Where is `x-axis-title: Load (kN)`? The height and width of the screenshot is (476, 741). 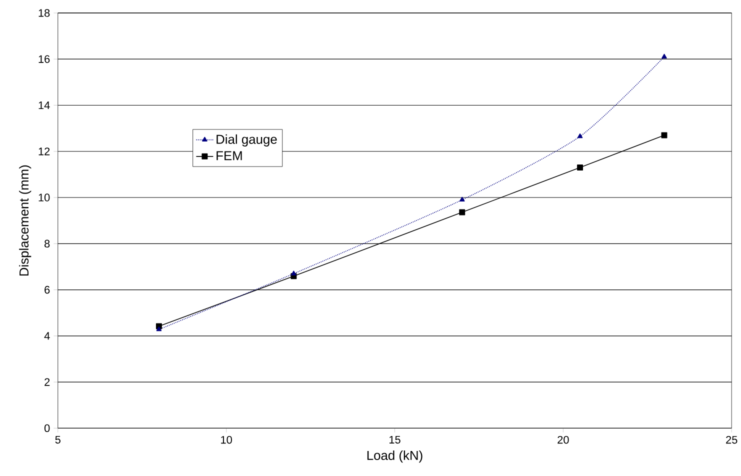 x-axis-title: Load (kN) is located at coordinates (394, 456).